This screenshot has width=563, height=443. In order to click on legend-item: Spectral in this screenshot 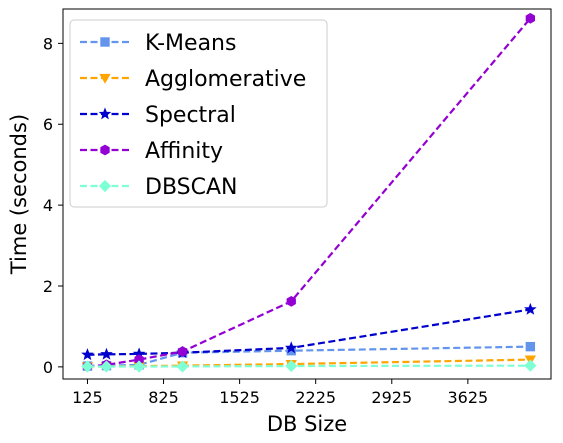, I will do `click(158, 115)`.